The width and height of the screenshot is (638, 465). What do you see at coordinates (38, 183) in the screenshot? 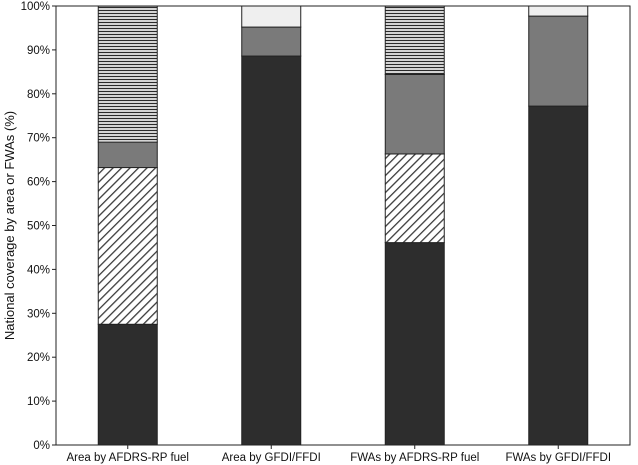
I see `y-tick-label: 60%` at bounding box center [38, 183].